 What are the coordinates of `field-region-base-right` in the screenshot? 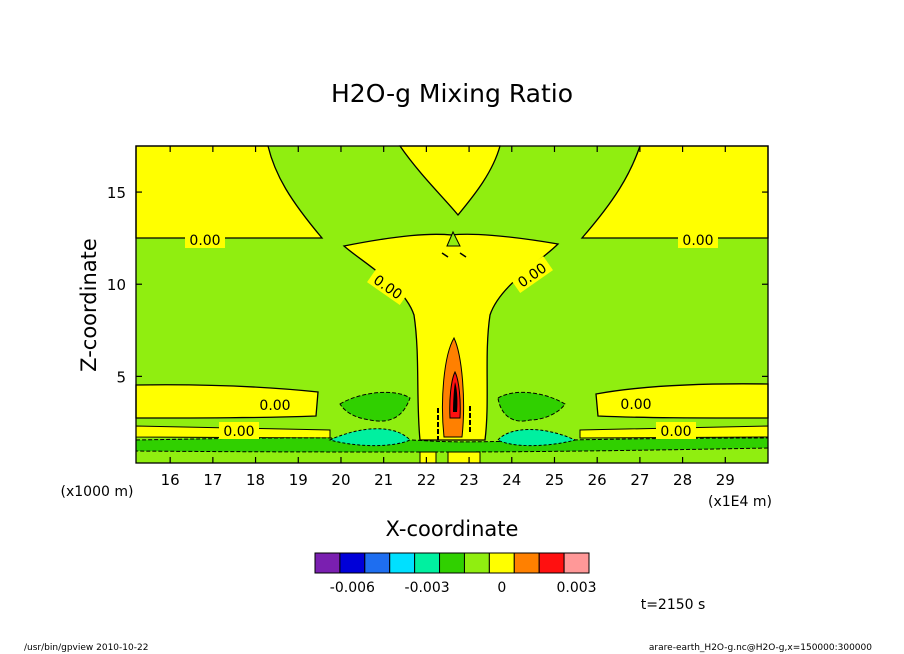 It's located at (464, 457).